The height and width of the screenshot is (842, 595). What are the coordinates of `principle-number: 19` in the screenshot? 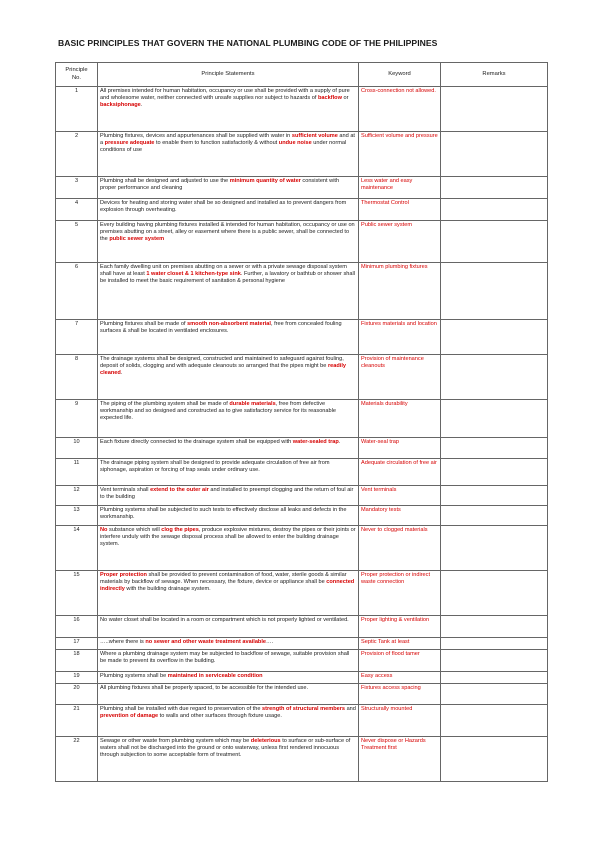 It's located at (76, 677).